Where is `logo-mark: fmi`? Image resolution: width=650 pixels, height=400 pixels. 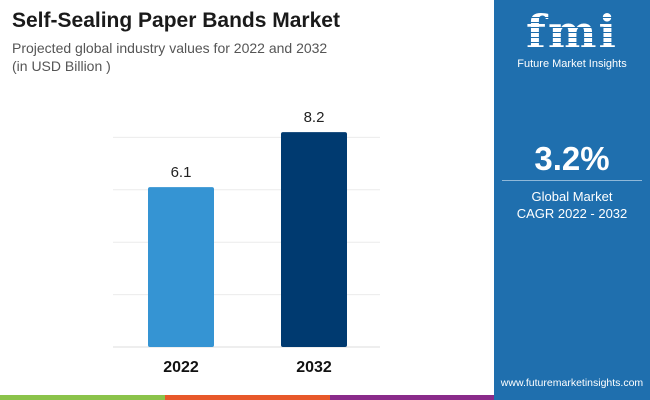 logo-mark: fmi is located at coordinates (572, 32).